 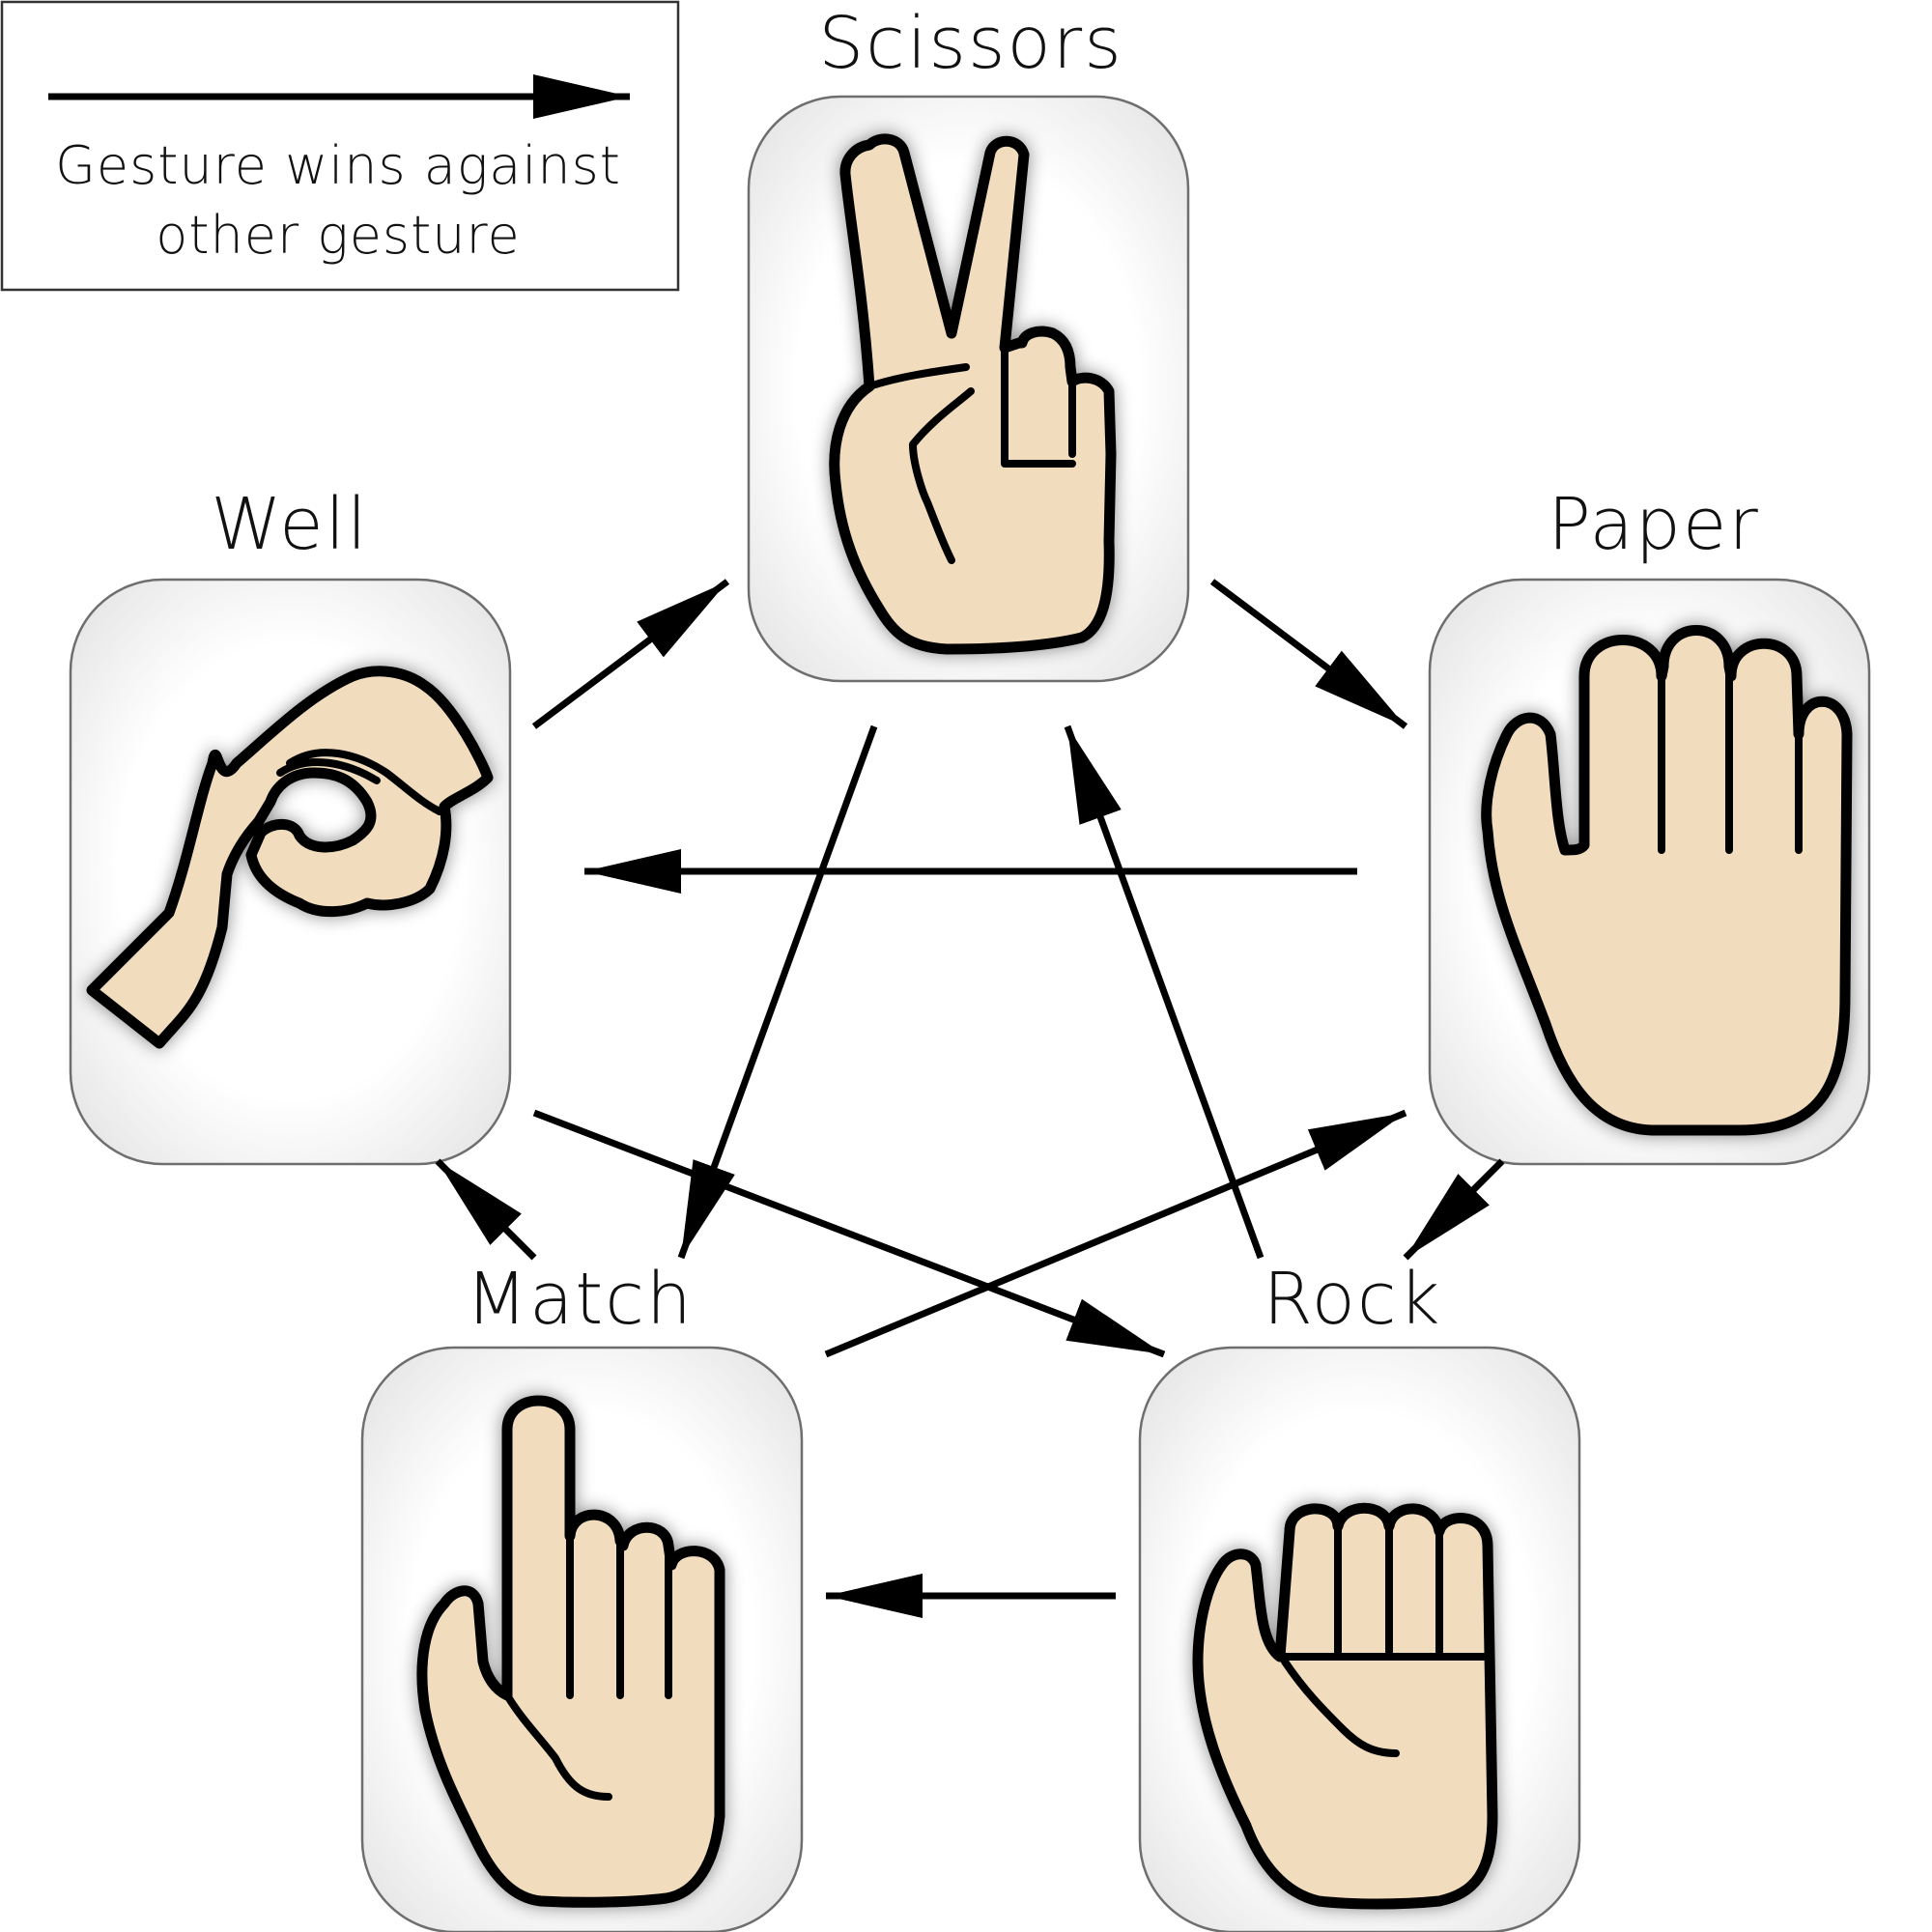 What do you see at coordinates (630, 654) in the screenshot?
I see `arrow-well-scissors` at bounding box center [630, 654].